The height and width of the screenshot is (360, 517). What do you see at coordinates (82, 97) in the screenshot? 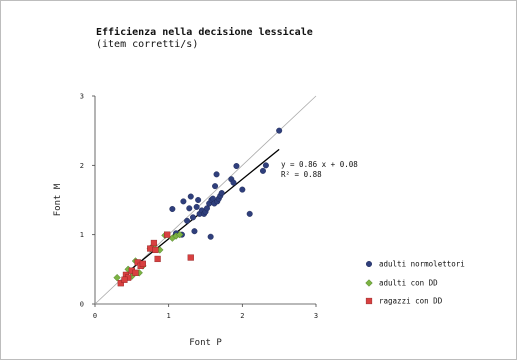
I see `y-tick-label: 3` at bounding box center [82, 97].